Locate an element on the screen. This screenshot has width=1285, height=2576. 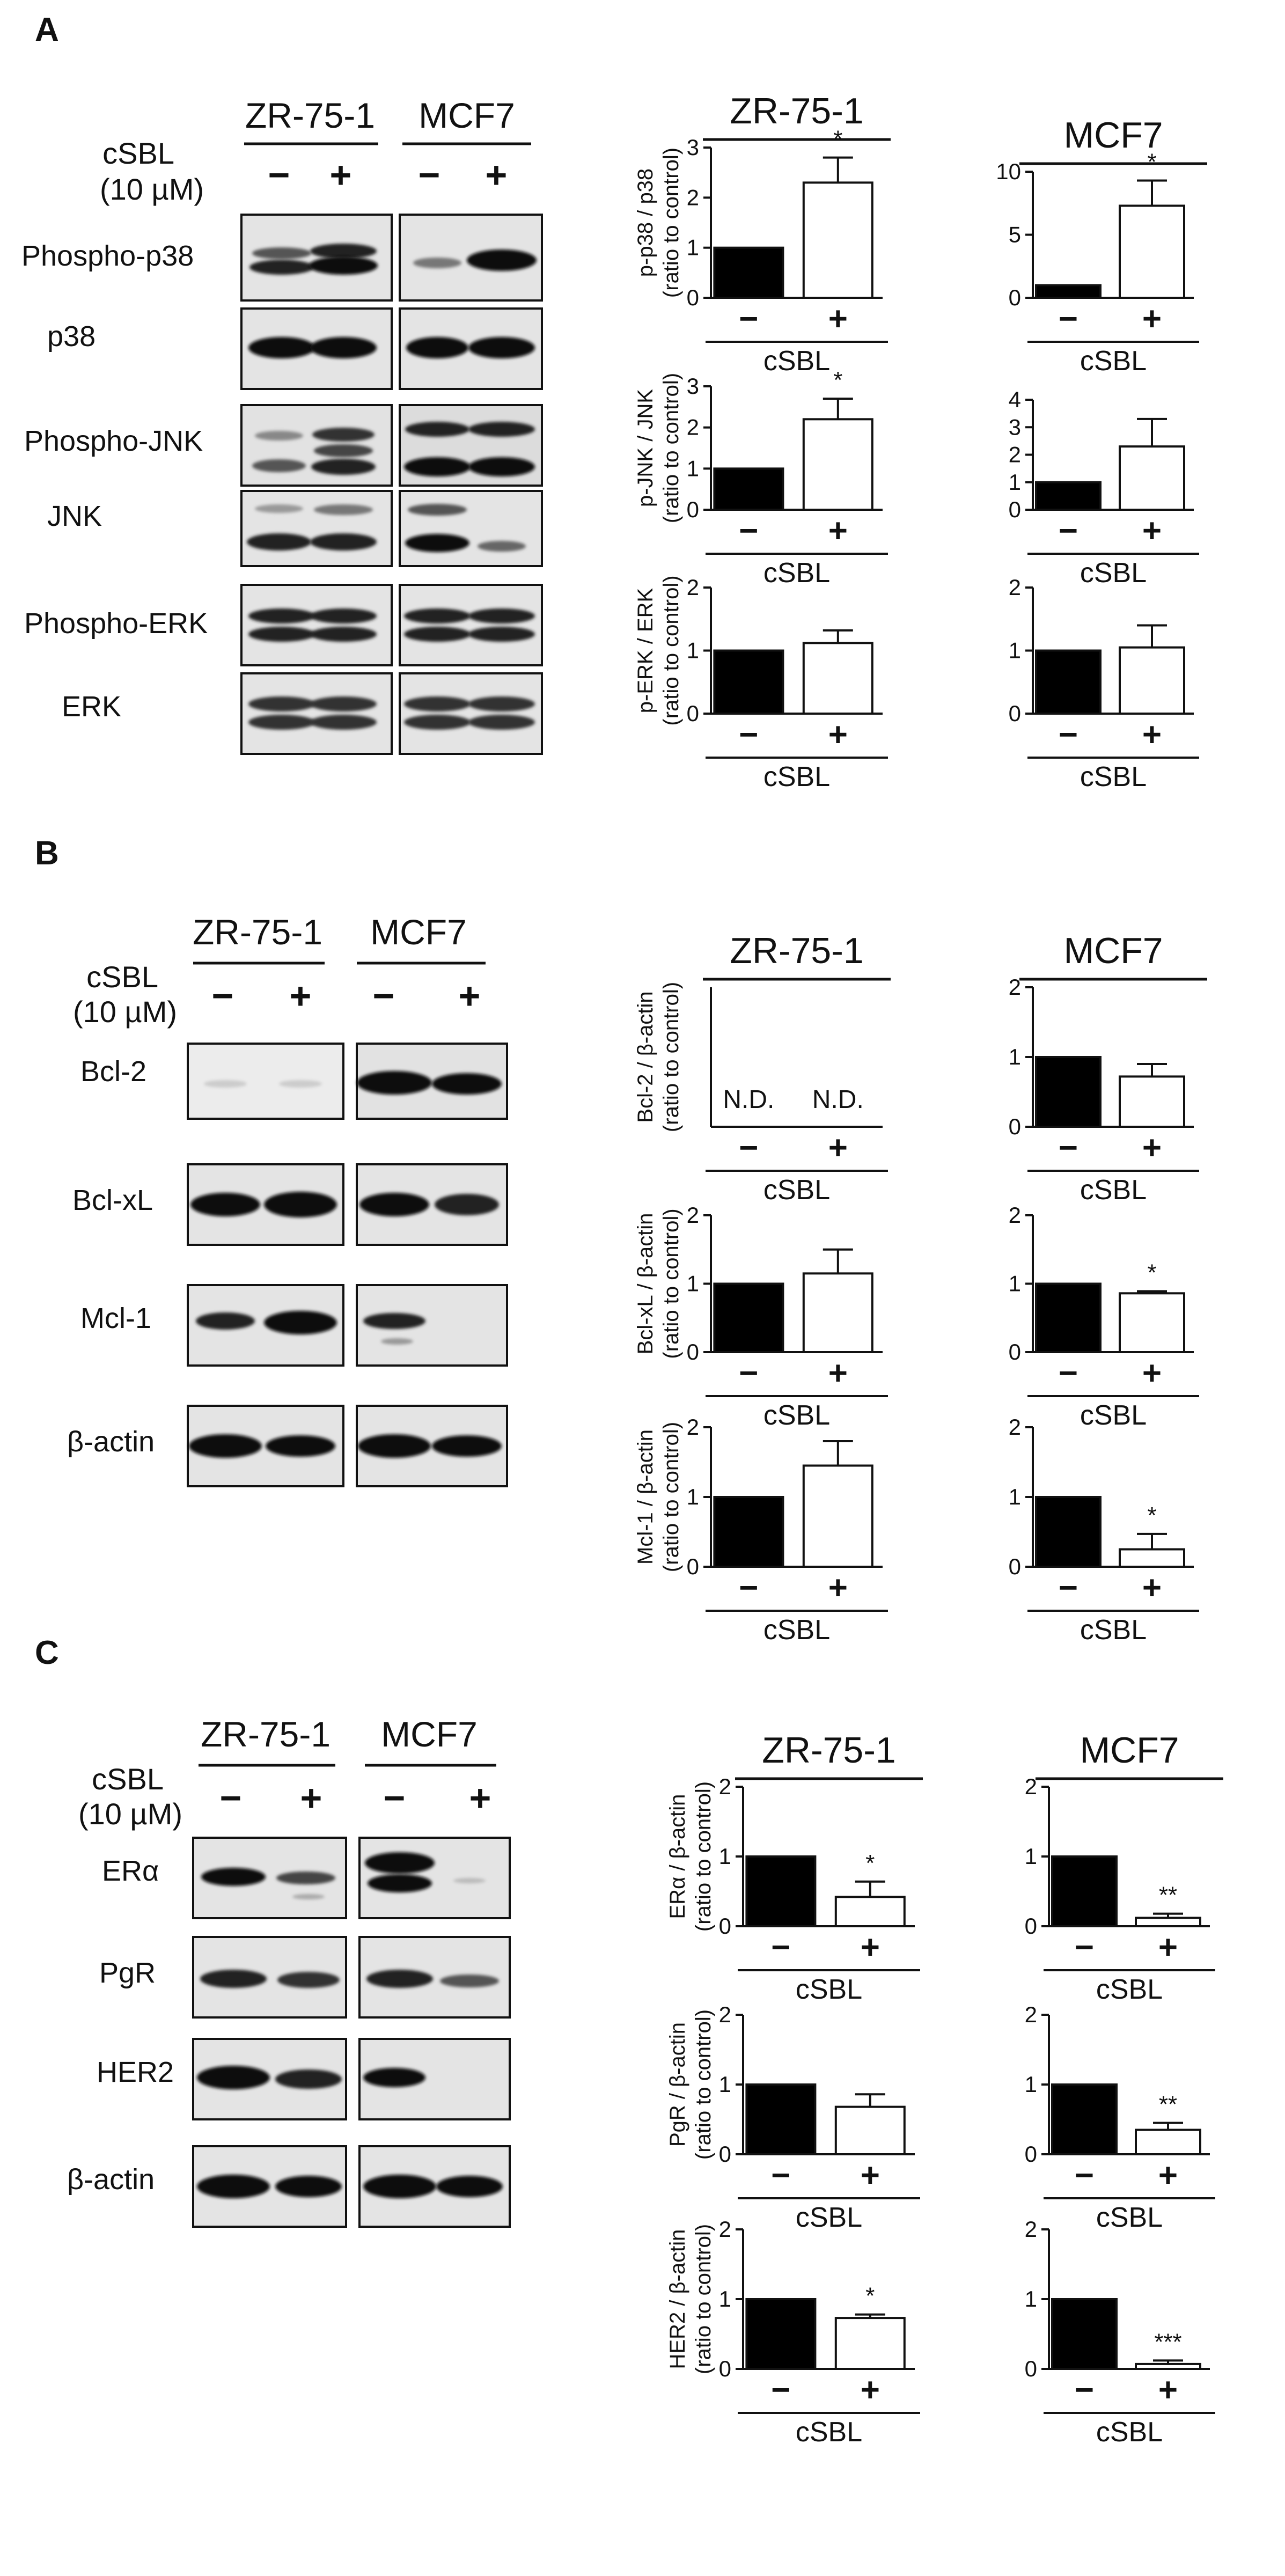
y-tick-label: 10 is located at coordinates (1009, 171).